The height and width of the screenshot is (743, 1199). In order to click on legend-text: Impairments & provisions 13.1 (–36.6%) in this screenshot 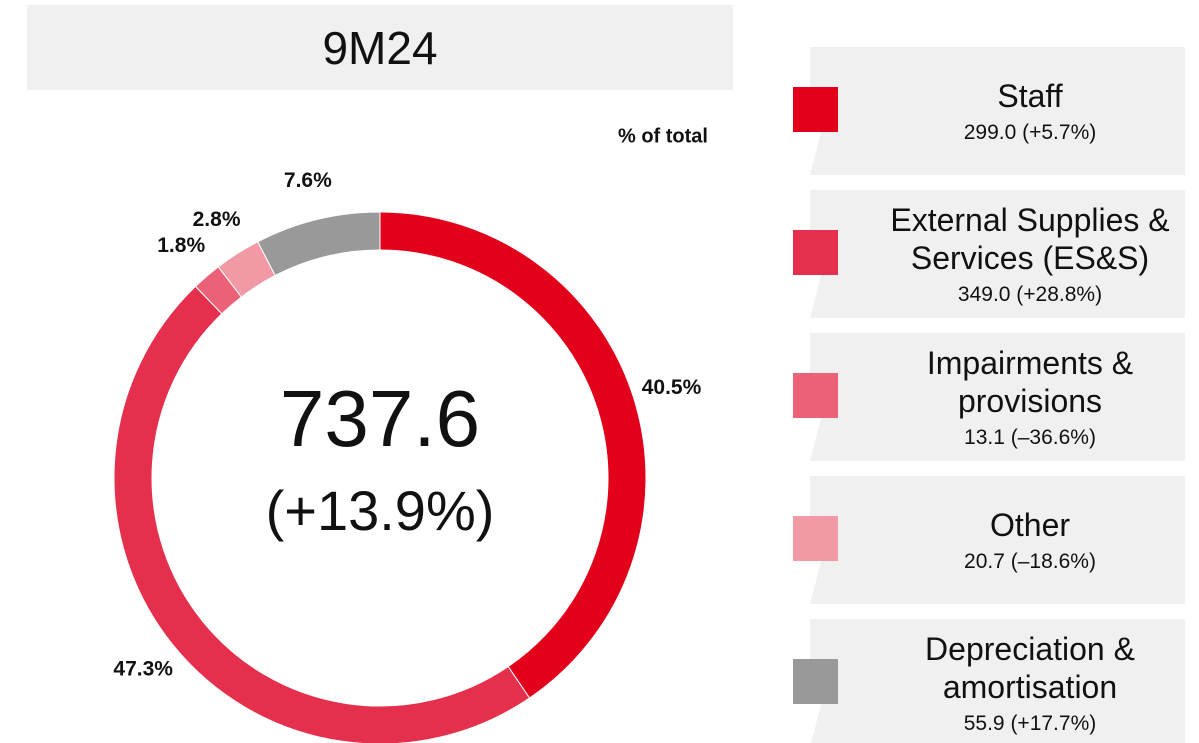, I will do `click(1030, 397)`.